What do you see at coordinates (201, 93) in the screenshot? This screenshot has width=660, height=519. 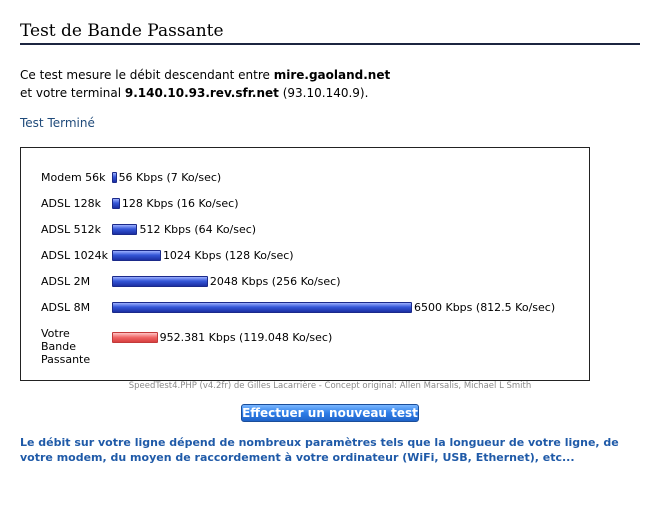 I see `host-name: 9.140.10.93.rev.sfr.net` at bounding box center [201, 93].